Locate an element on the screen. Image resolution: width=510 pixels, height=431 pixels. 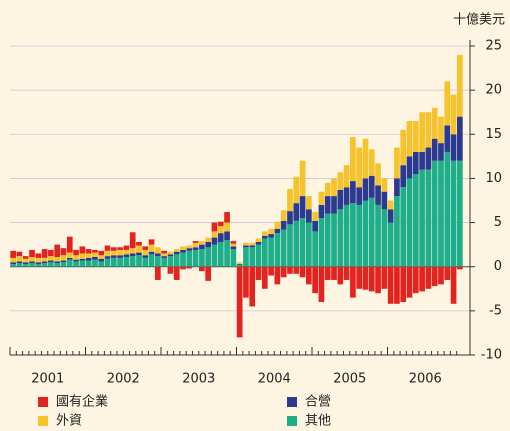
y-tick-label: 25 is located at coordinates (493, 46).